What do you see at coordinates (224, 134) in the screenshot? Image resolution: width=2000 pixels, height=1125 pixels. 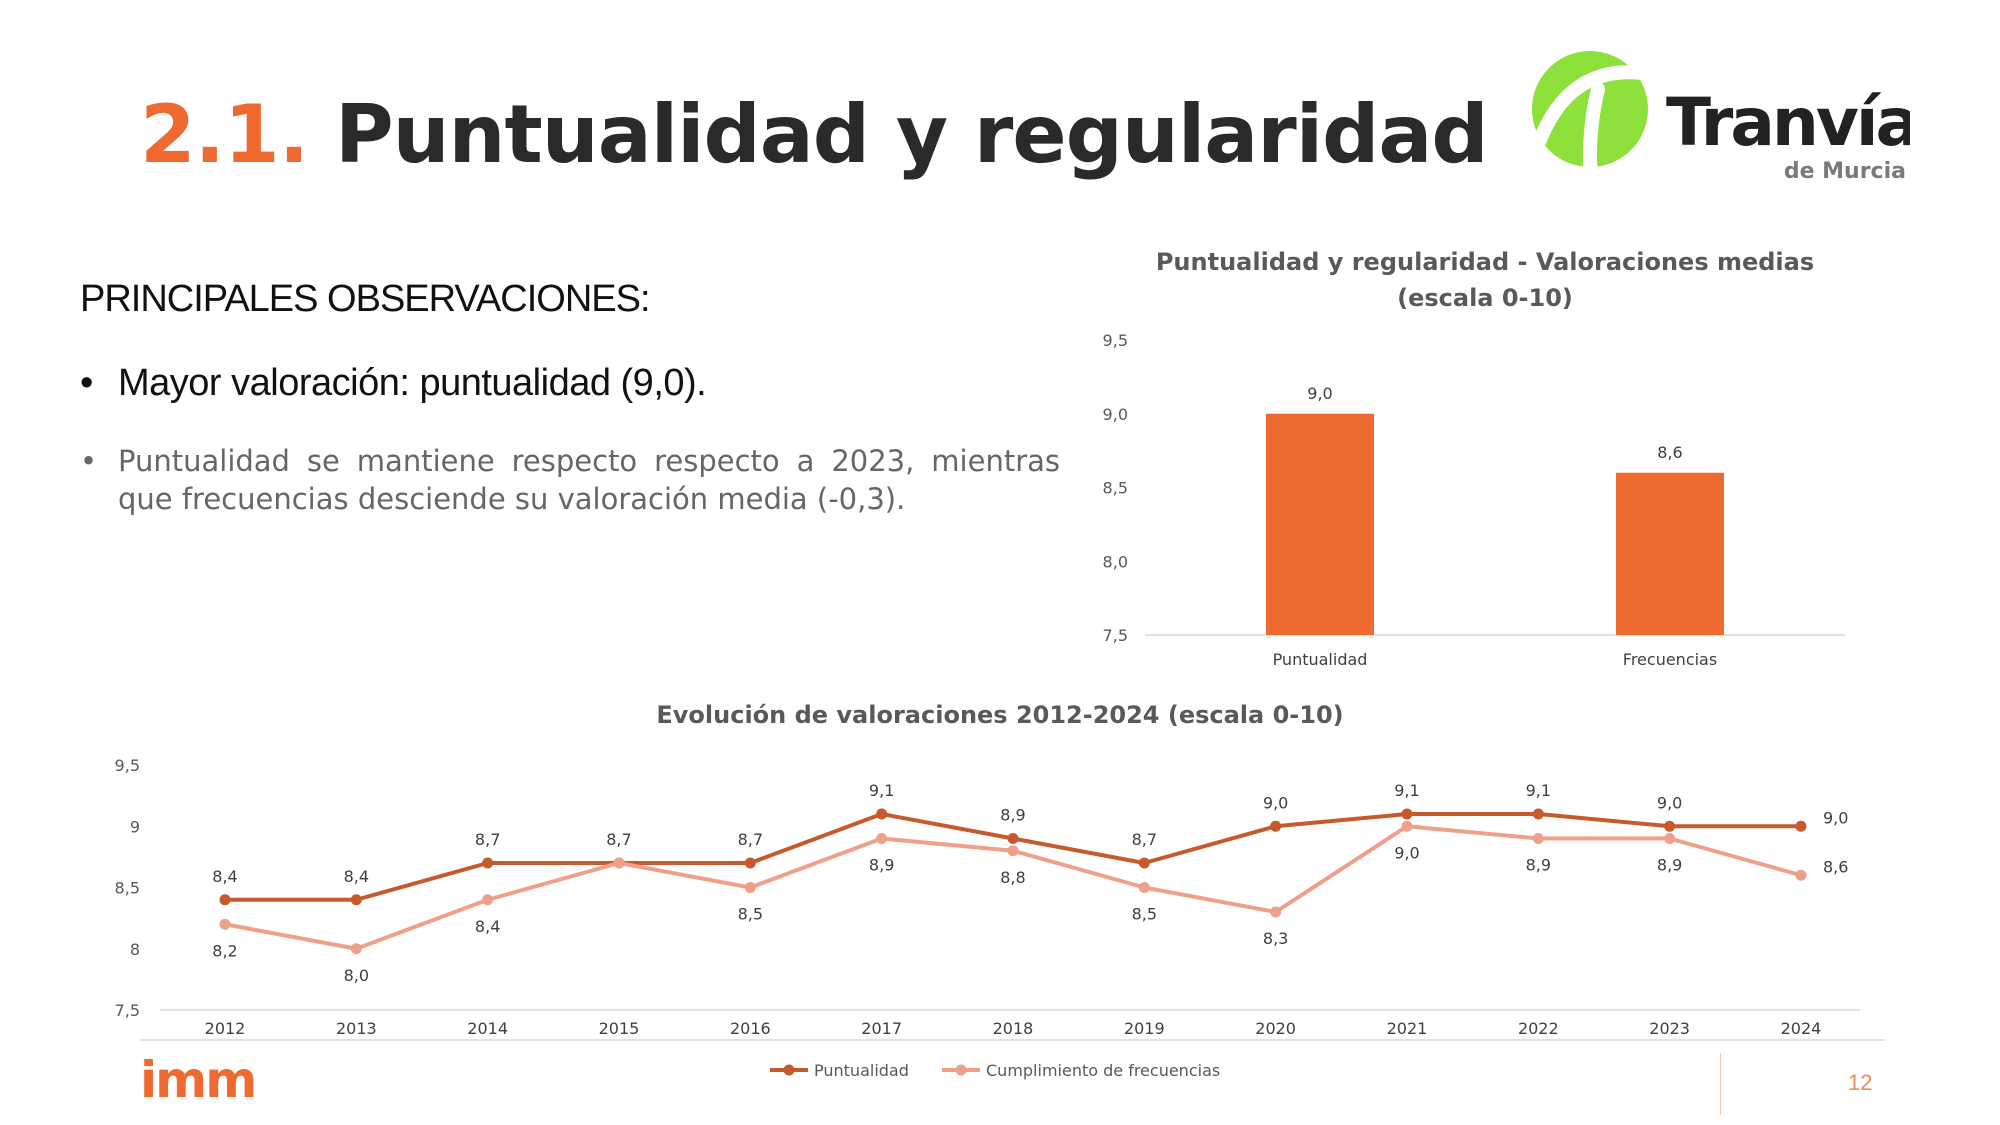 I see `title-number: 2.1.` at bounding box center [224, 134].